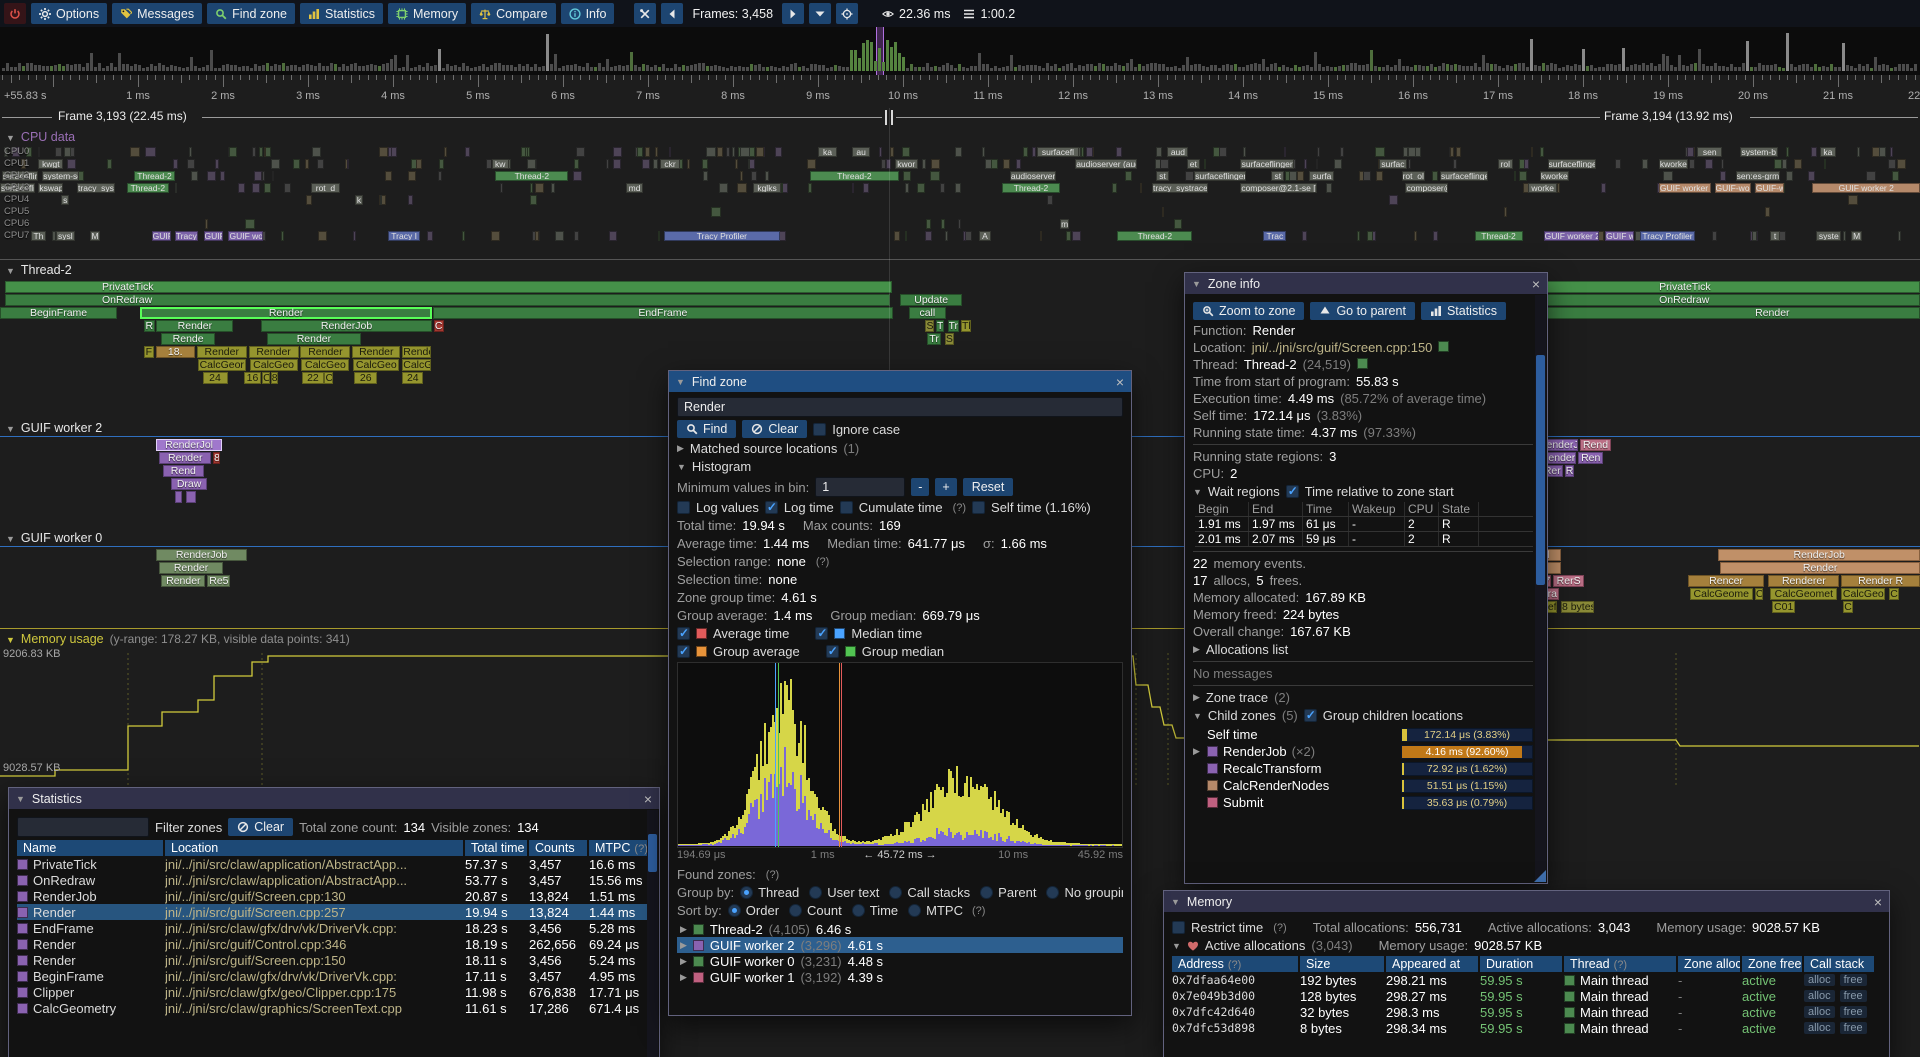 The width and height of the screenshot is (1920, 1057). Describe the element at coordinates (1363, 785) in the screenshot. I see `child-zone-row: CalcRenderNodes 51.51 μs (1.15%)` at that location.